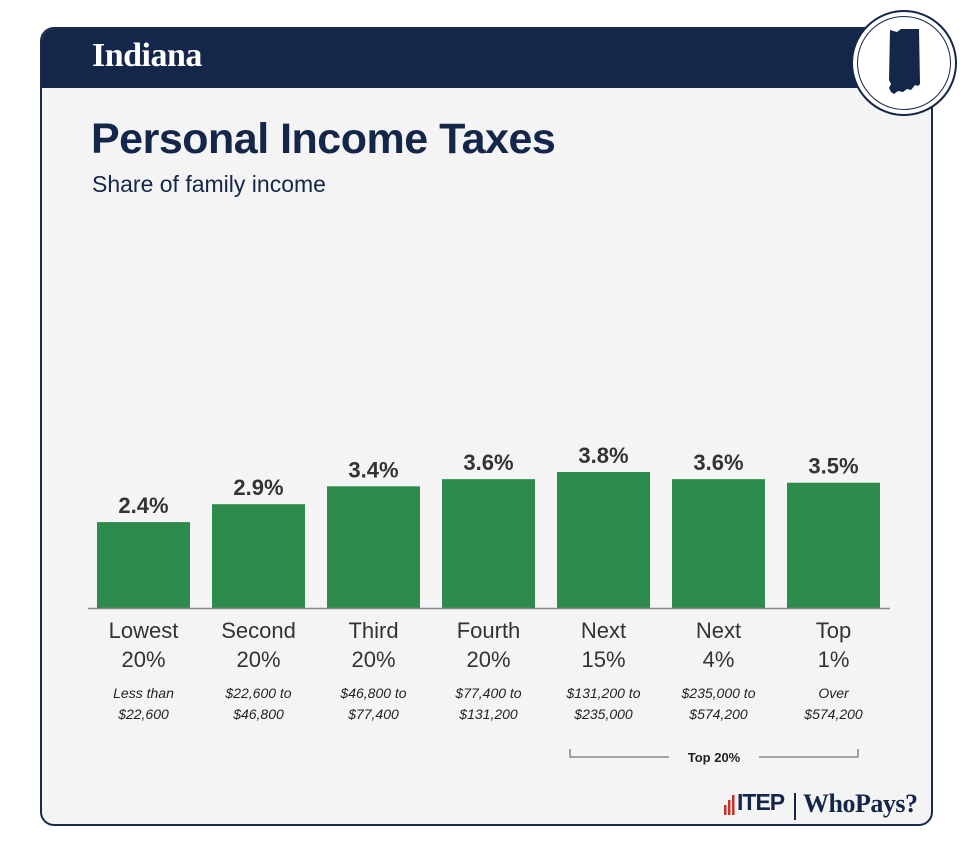 Image resolution: width=975 pixels, height=858 pixels. Describe the element at coordinates (487, 693) in the screenshot. I see `income-range-label: $77,400 to` at that location.